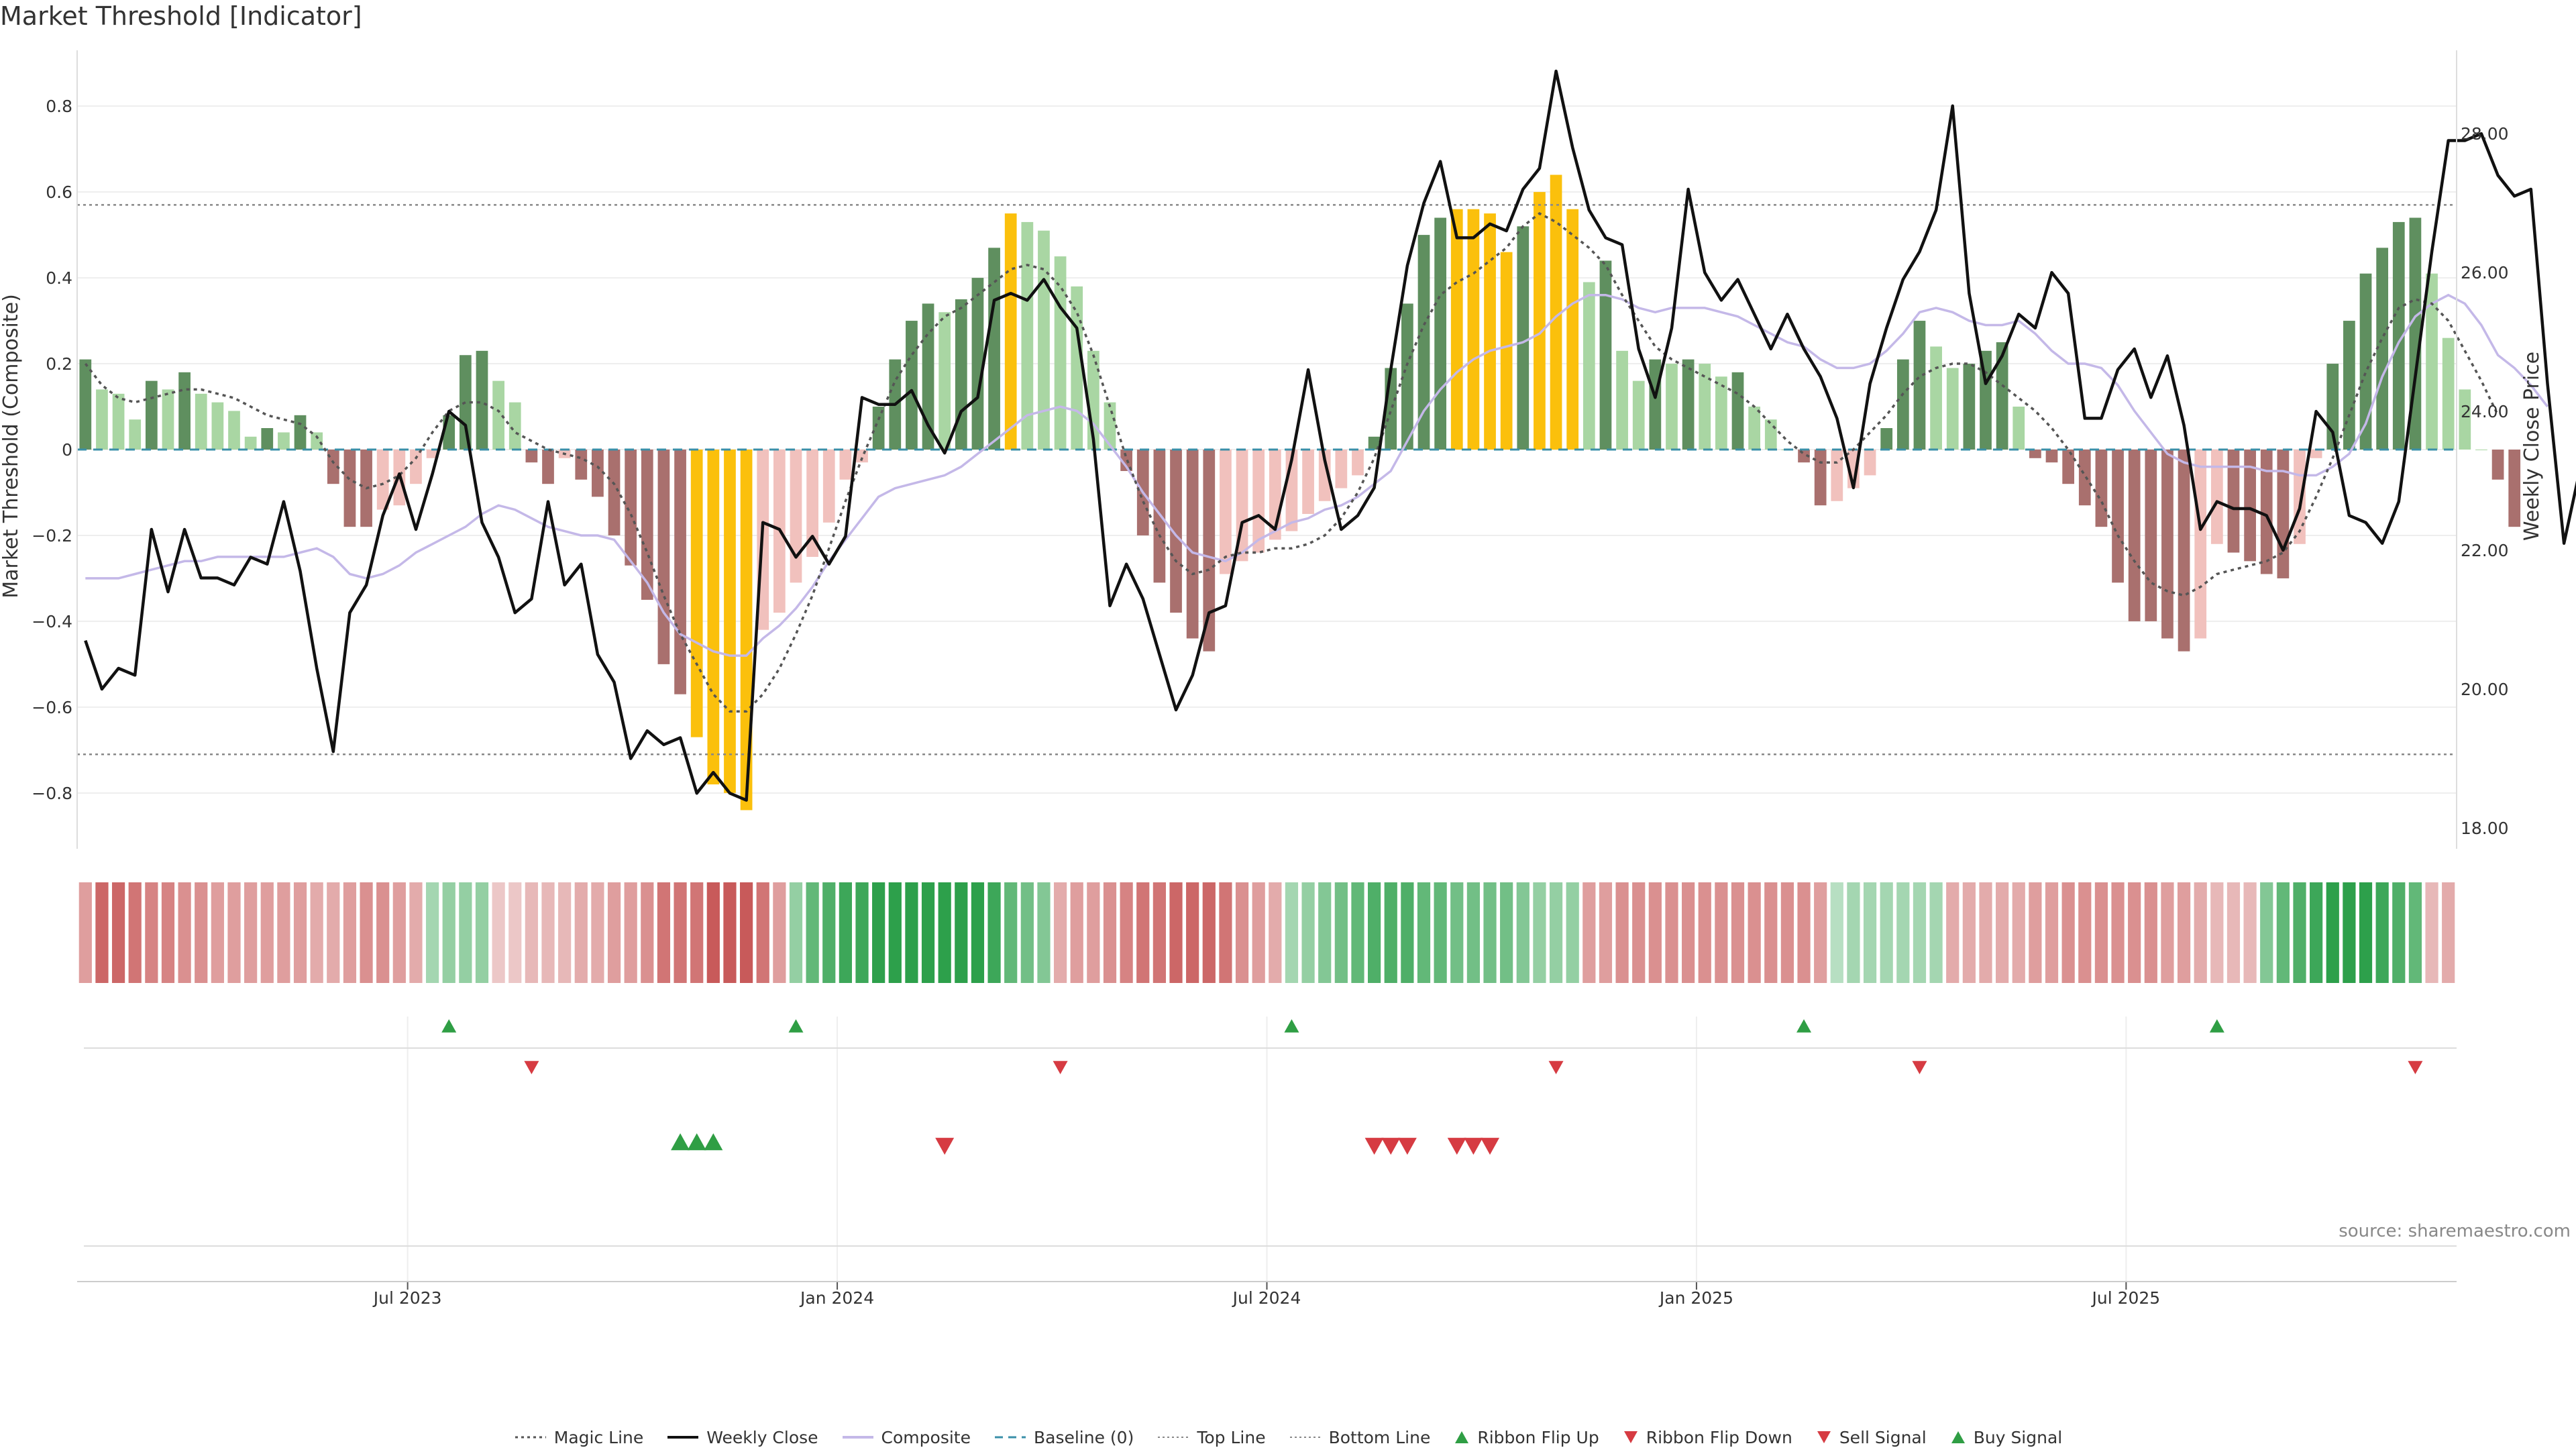  What do you see at coordinates (1824, 1437) in the screenshot?
I see `triangle-down-icon` at bounding box center [1824, 1437].